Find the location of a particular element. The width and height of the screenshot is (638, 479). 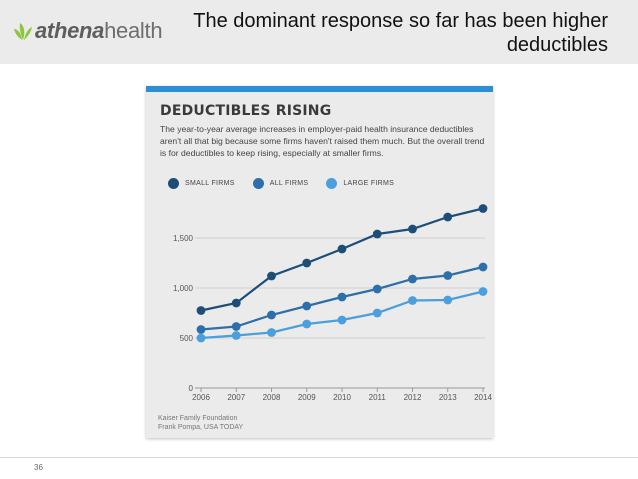

legend-item-large-firms: LARGE FIRMS is located at coordinates (360, 183).